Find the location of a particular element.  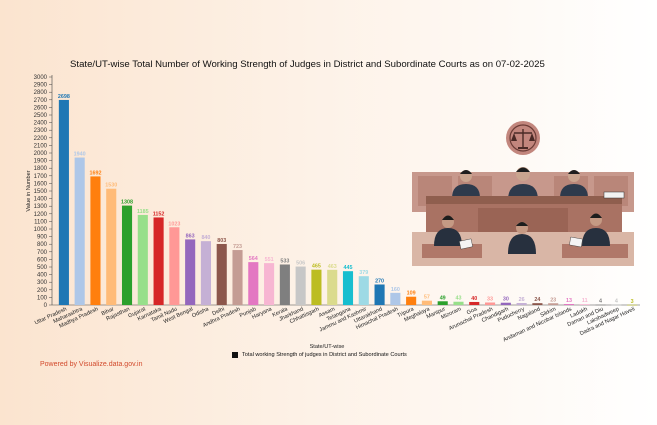

y-tick-label: 1500 is located at coordinates (41, 192).